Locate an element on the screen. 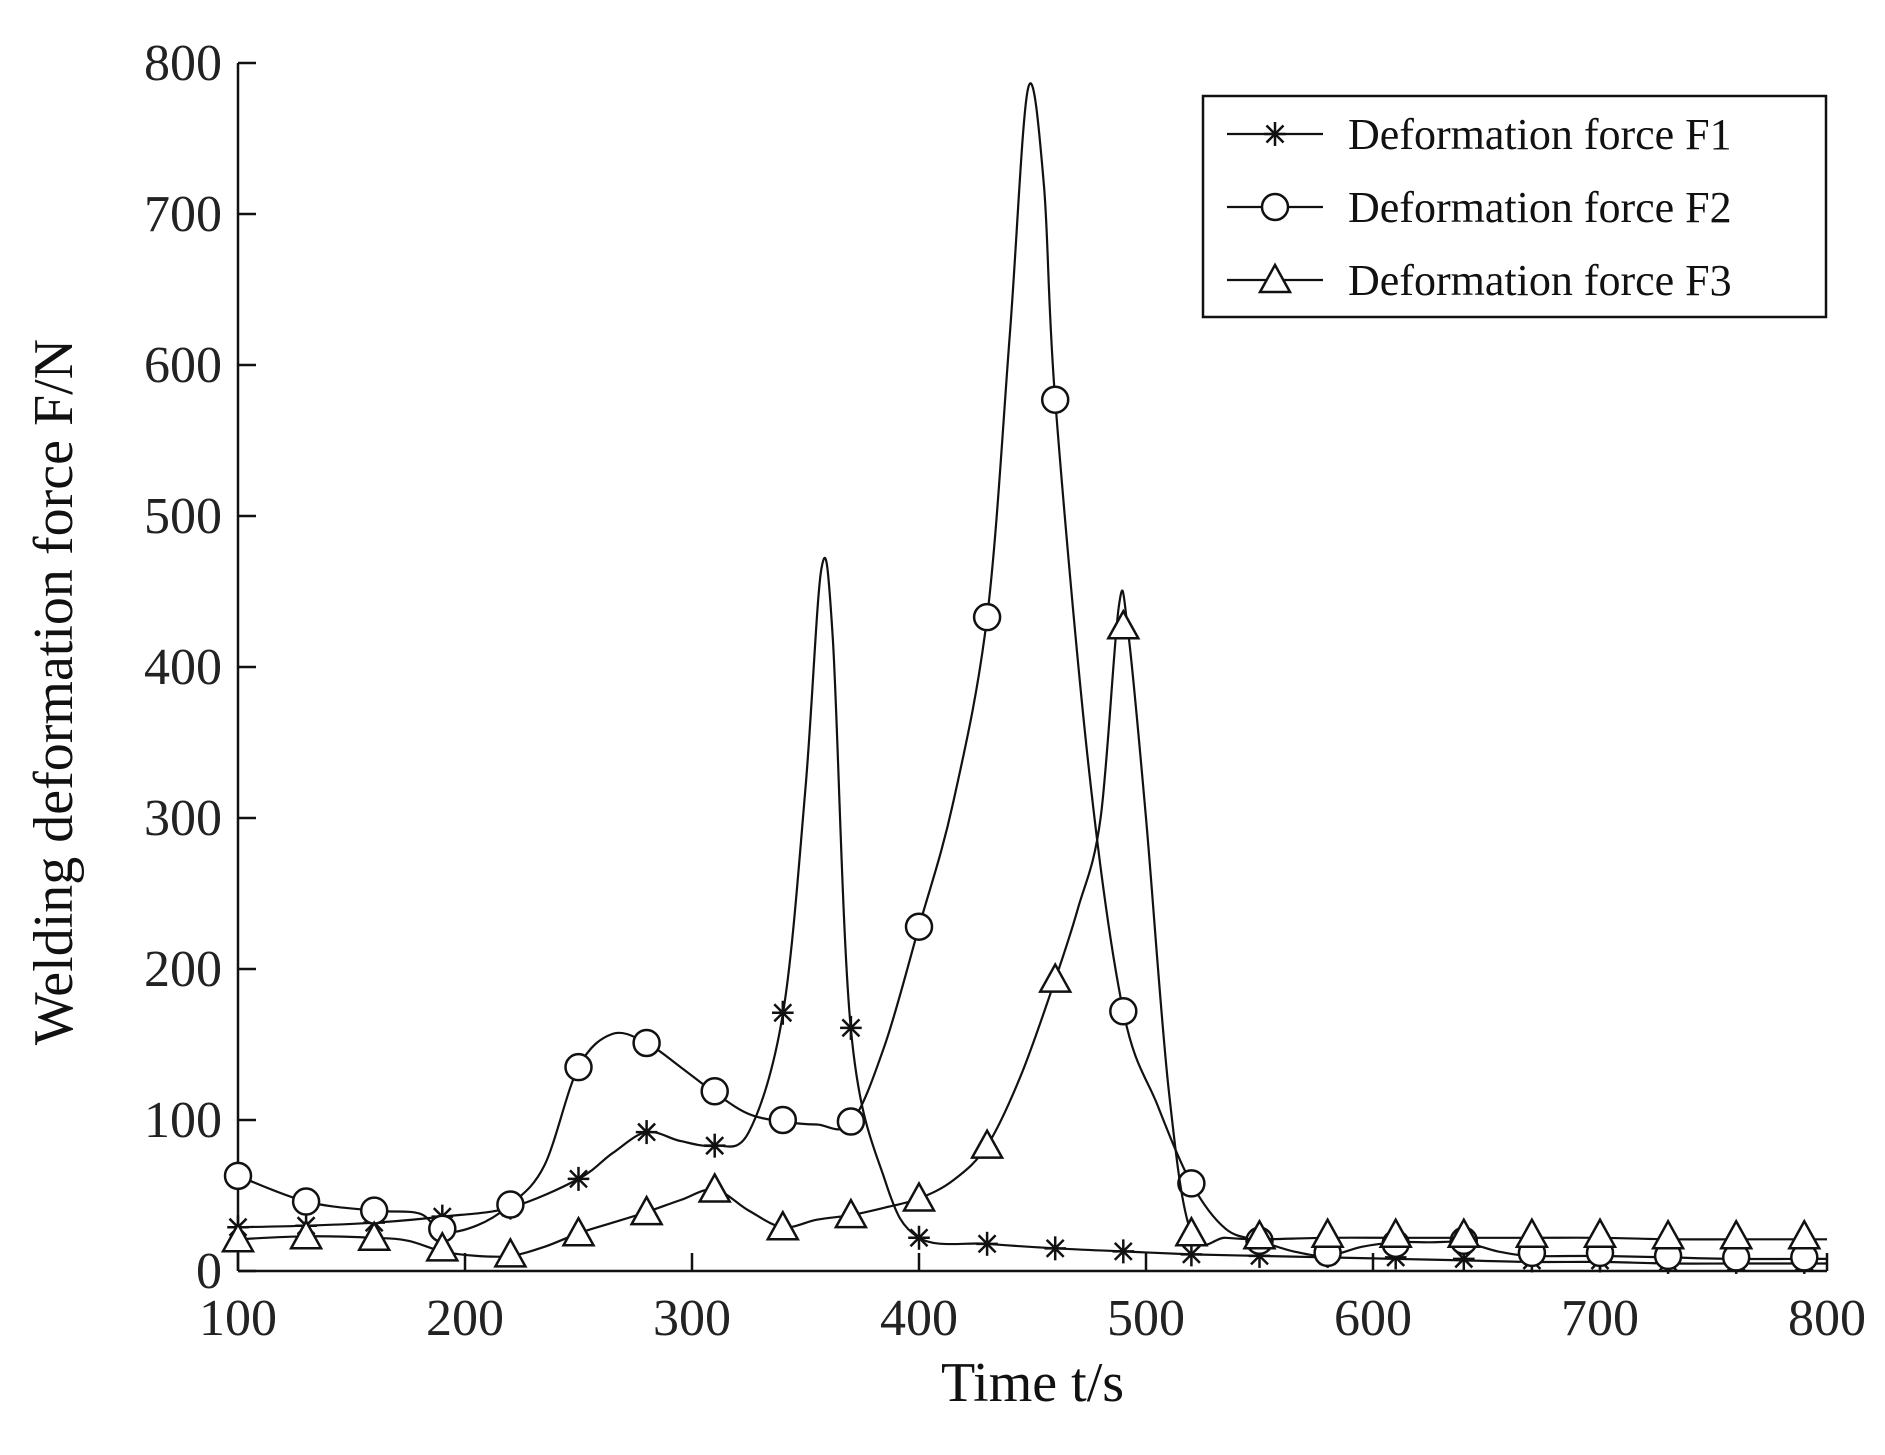 The height and width of the screenshot is (1455, 1885). y-tick-label: 600 is located at coordinates (183, 365).